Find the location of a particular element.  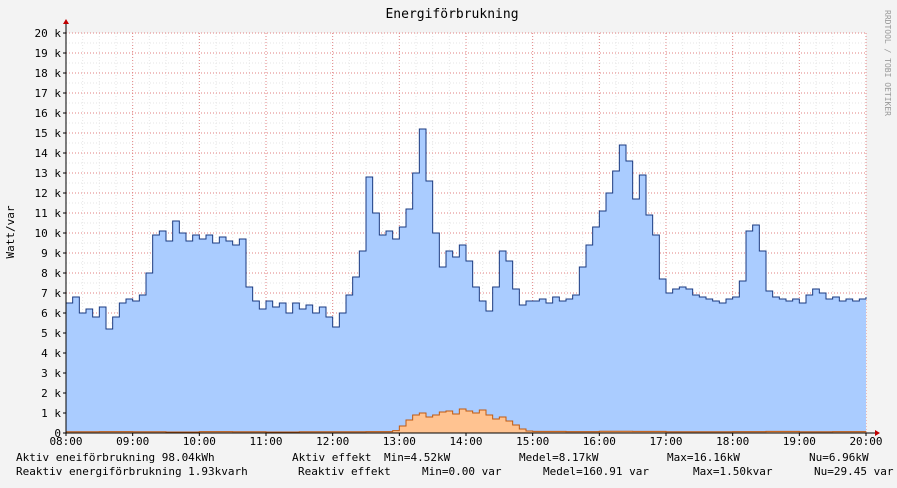

y-tick-label: 3 k is located at coordinates (51, 373).